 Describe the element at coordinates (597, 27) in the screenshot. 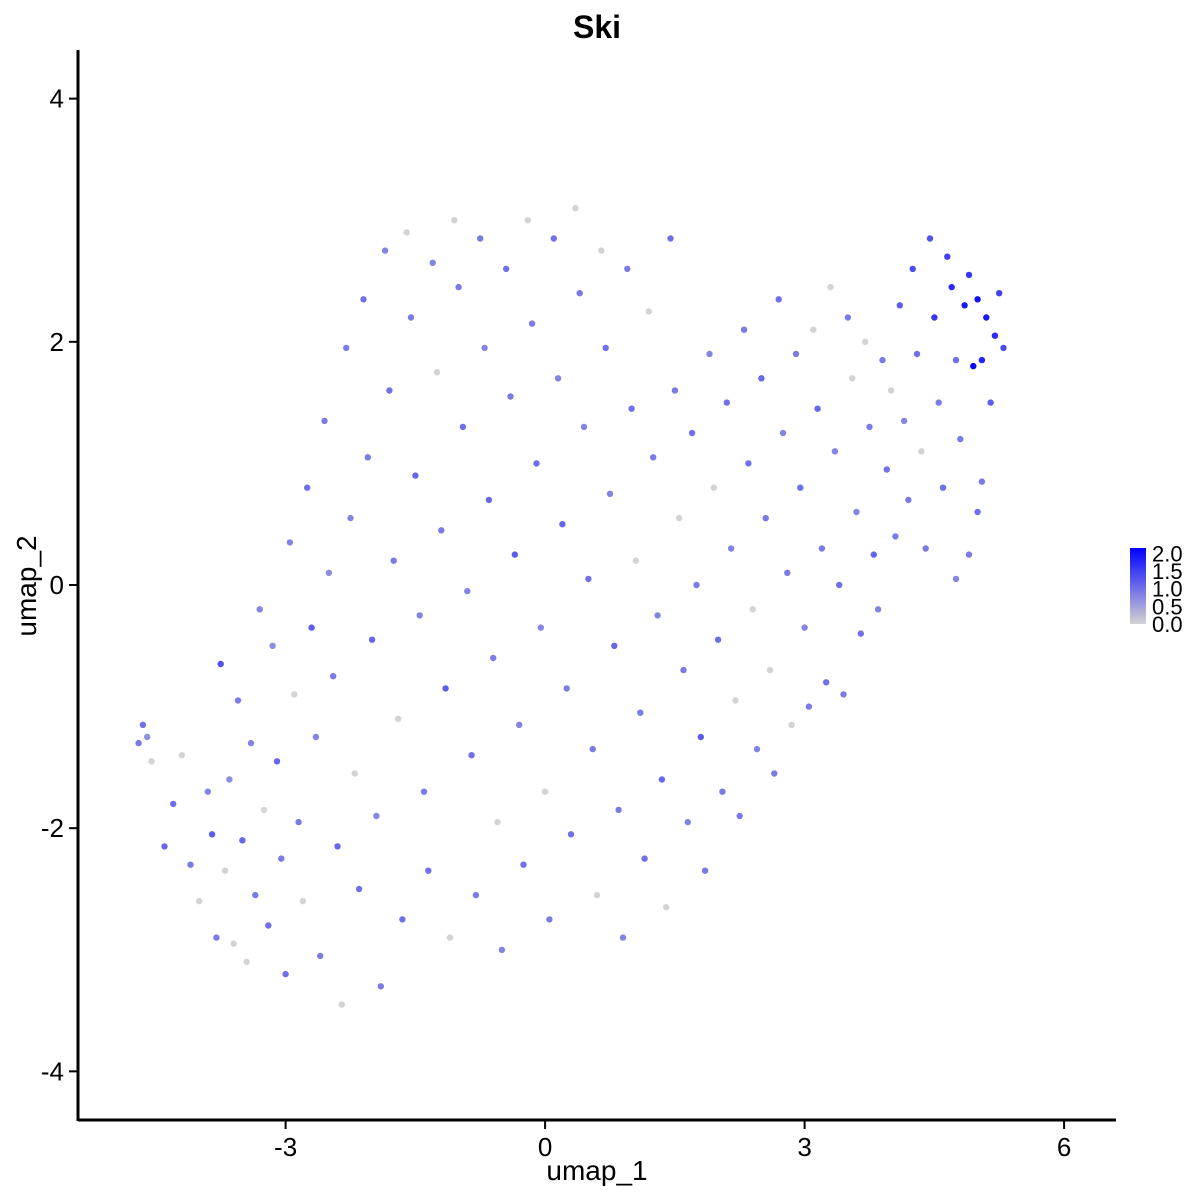

I see `chart-title: Ski` at that location.